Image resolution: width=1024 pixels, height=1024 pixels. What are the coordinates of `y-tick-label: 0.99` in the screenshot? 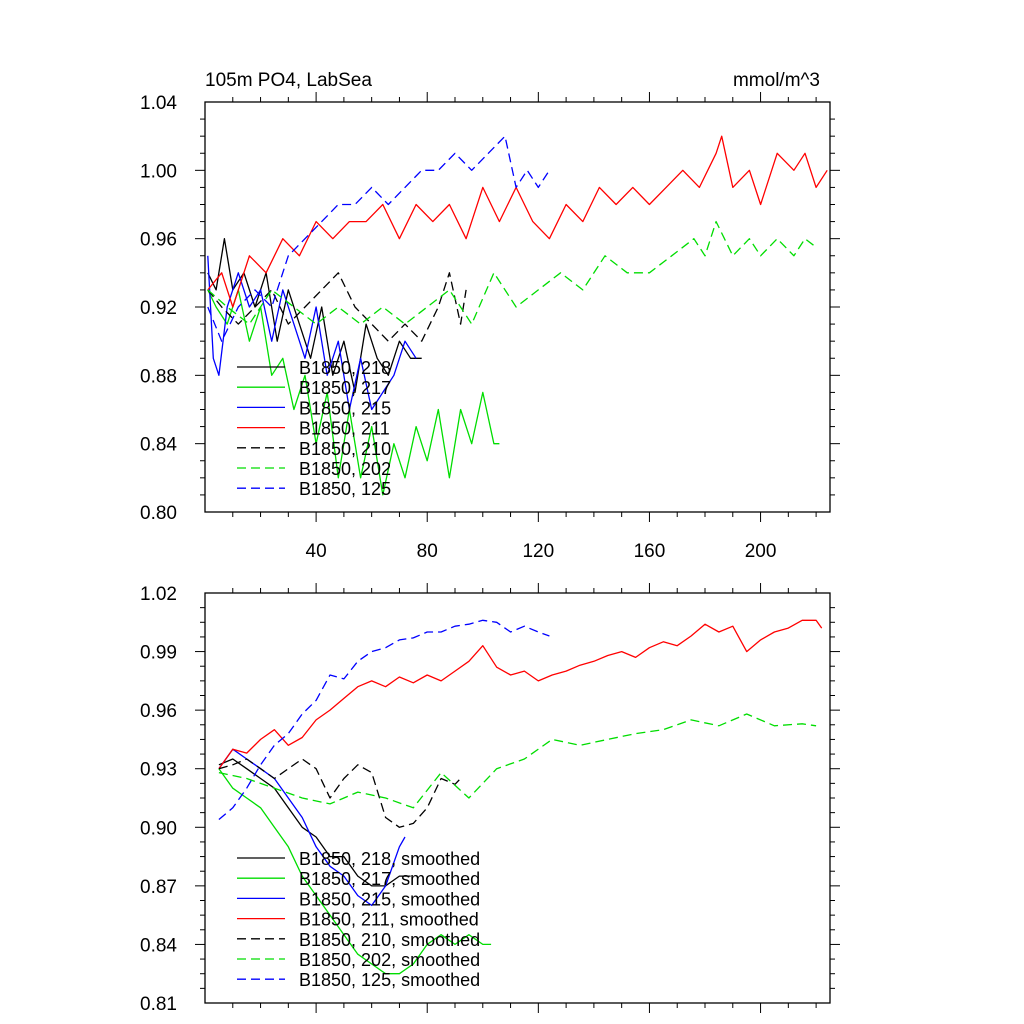 It's located at (158, 653).